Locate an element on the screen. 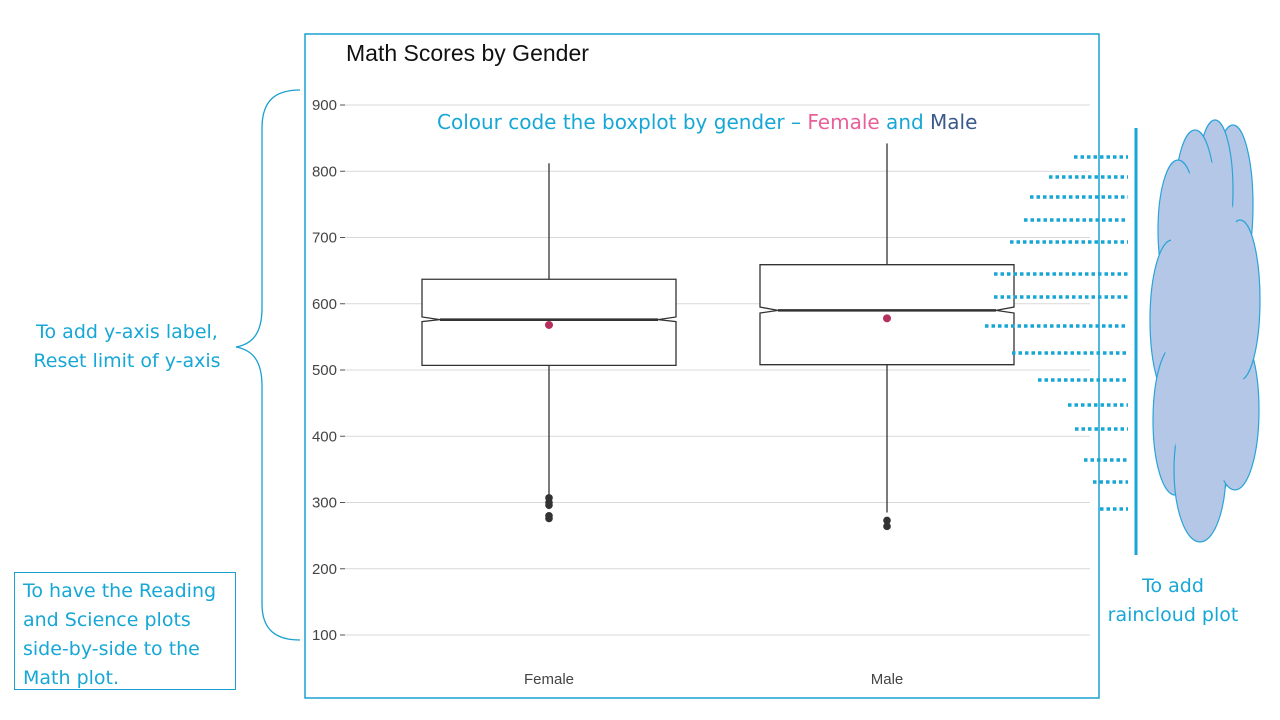 The image size is (1280, 720). side-note-line: To have the Reading is located at coordinates (120, 591).